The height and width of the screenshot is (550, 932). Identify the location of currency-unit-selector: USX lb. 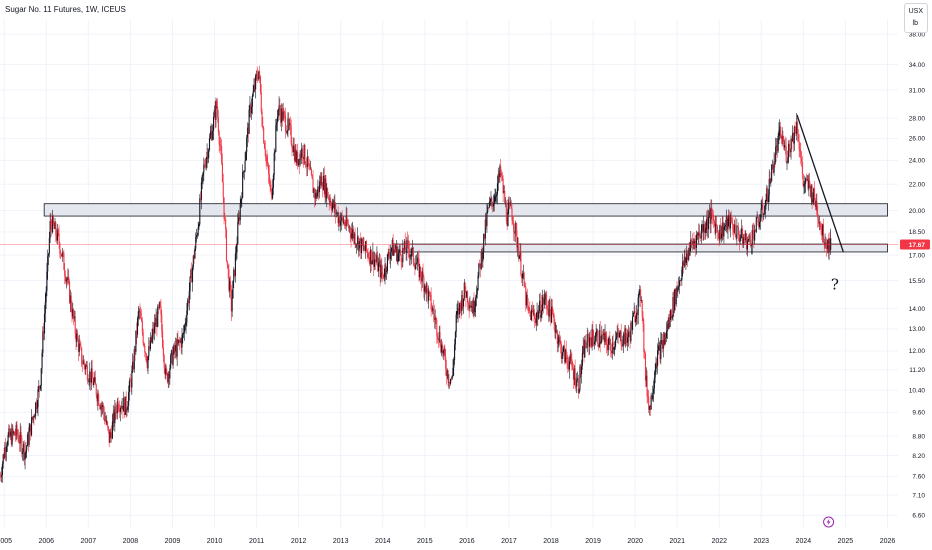
(916, 18).